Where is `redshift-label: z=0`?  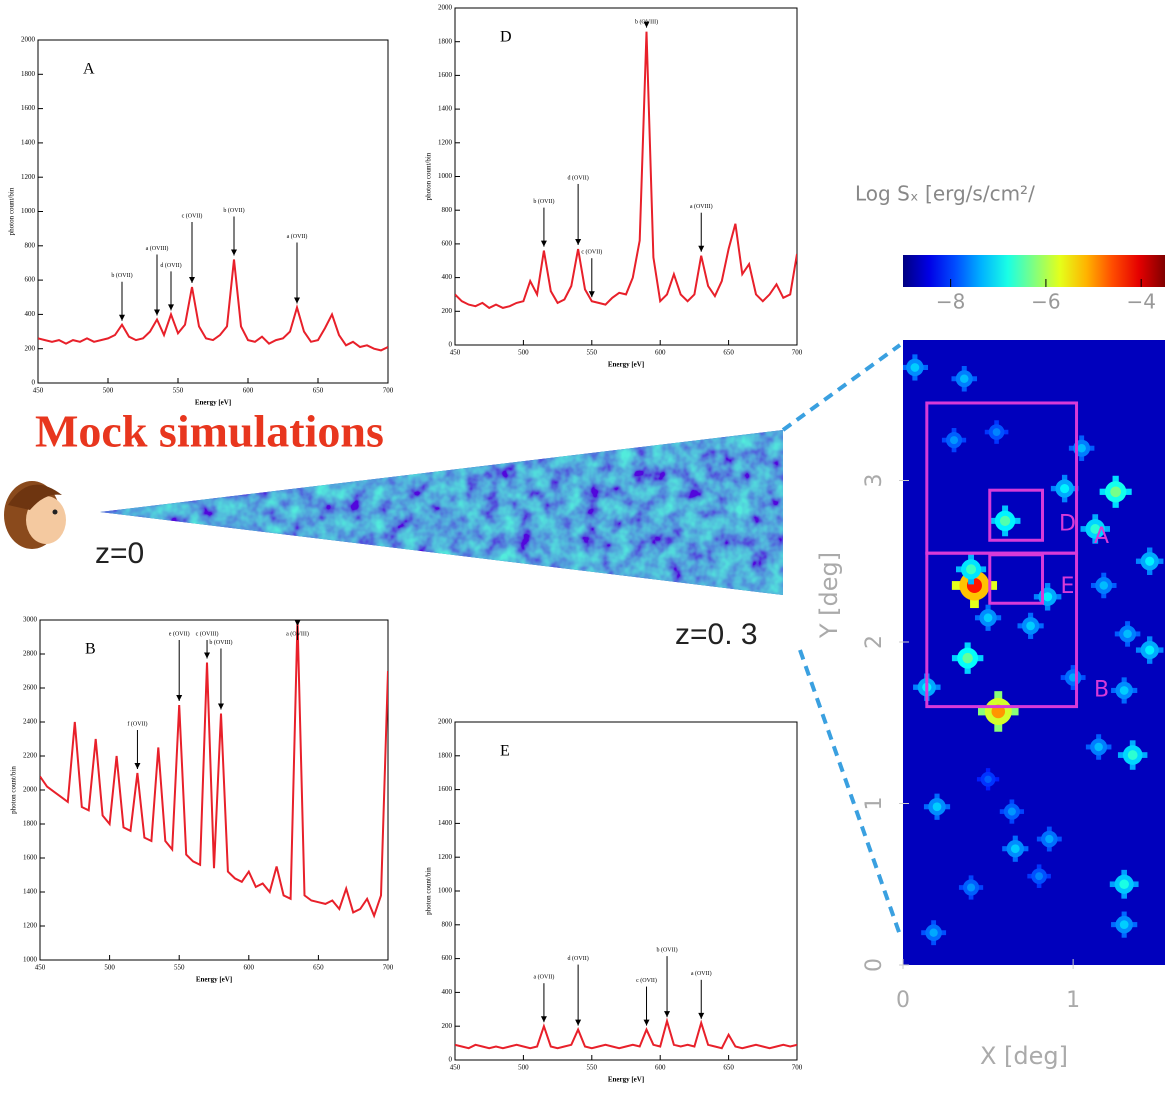
redshift-label: z=0 is located at coordinates (119, 553).